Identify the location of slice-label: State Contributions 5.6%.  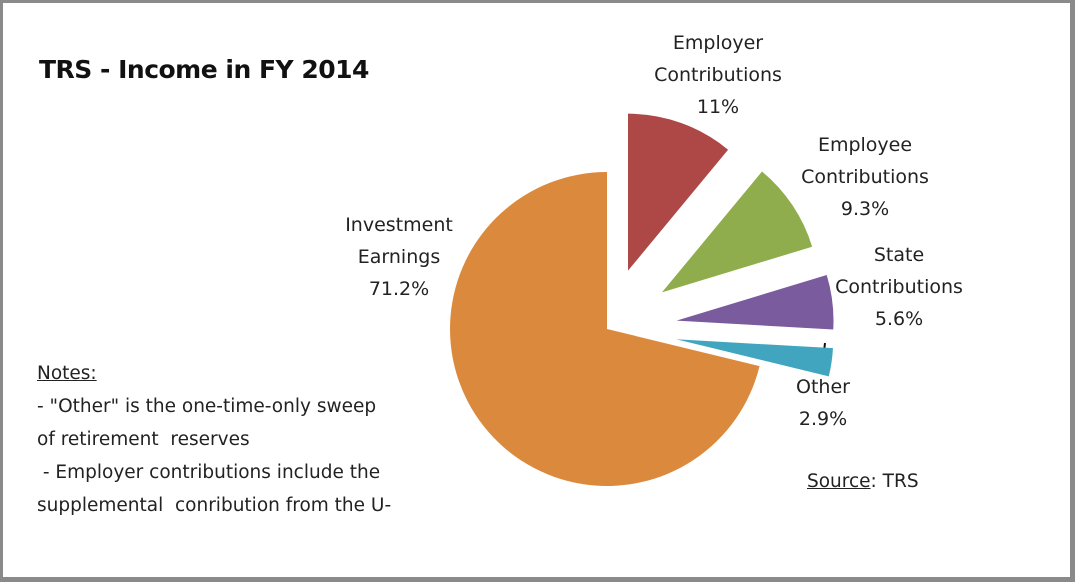
(899, 287).